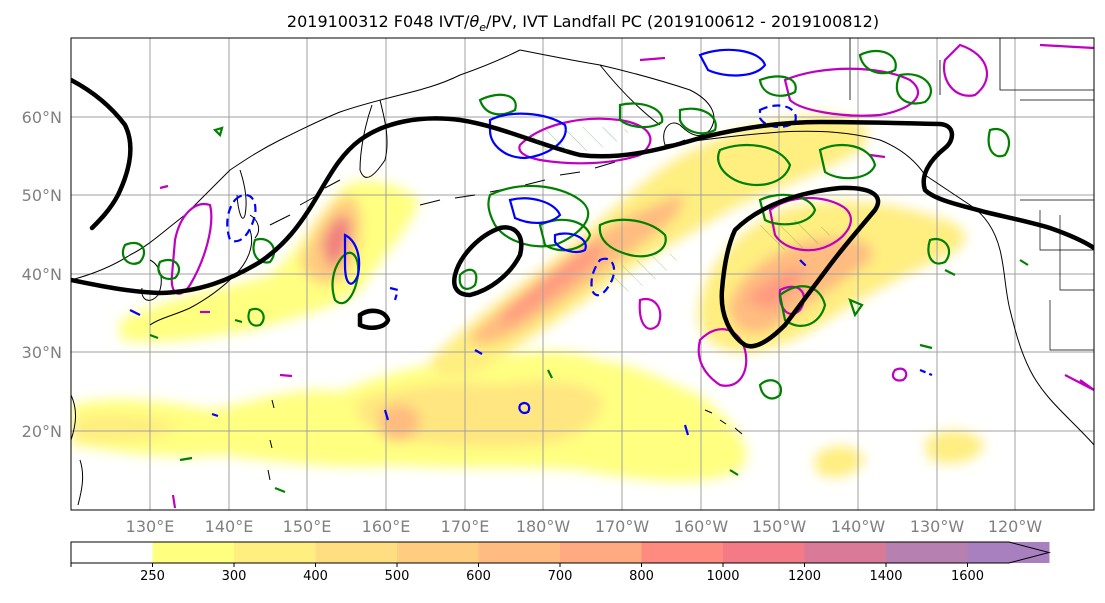  I want to click on latitude-labels: 20°N 30°N 40°N 50°N 60°N, so click(42, 274).